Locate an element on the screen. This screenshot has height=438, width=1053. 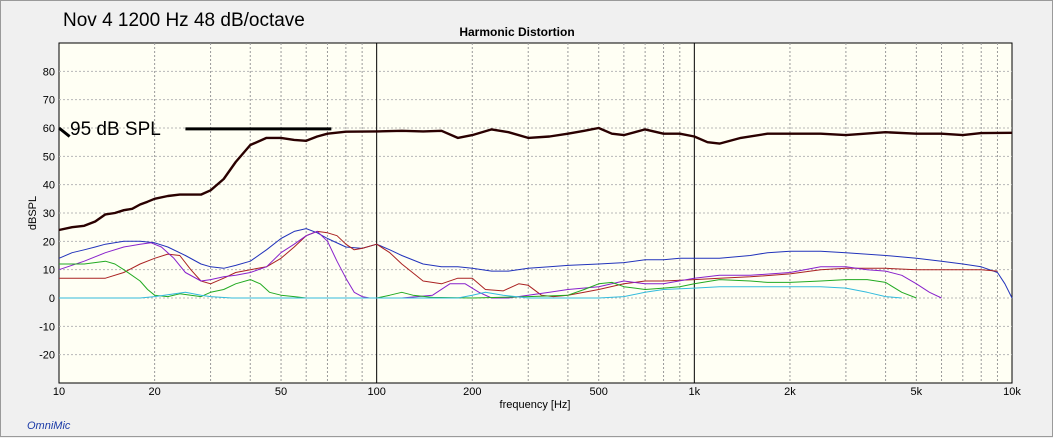
x-tick-label: 500 is located at coordinates (599, 392).